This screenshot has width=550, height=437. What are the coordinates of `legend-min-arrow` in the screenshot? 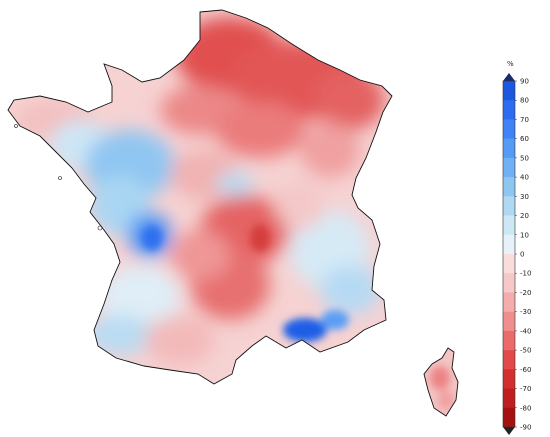 It's located at (509, 431).